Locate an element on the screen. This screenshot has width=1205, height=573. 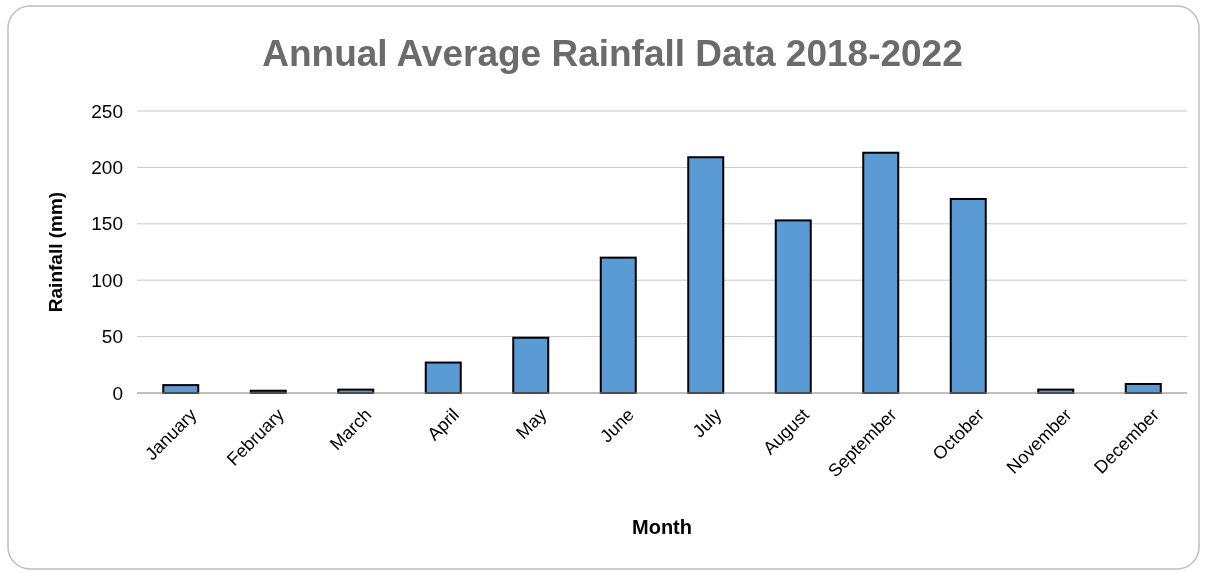
x-tick-label: July is located at coordinates (707, 423).